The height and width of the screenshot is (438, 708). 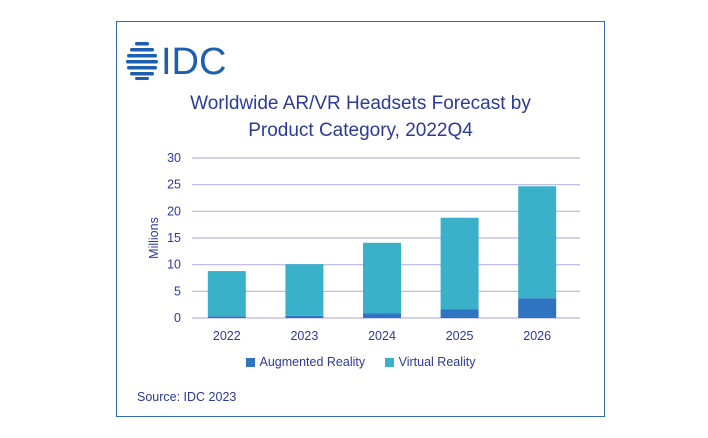 What do you see at coordinates (177, 291) in the screenshot?
I see `y-tick-label: 5` at bounding box center [177, 291].